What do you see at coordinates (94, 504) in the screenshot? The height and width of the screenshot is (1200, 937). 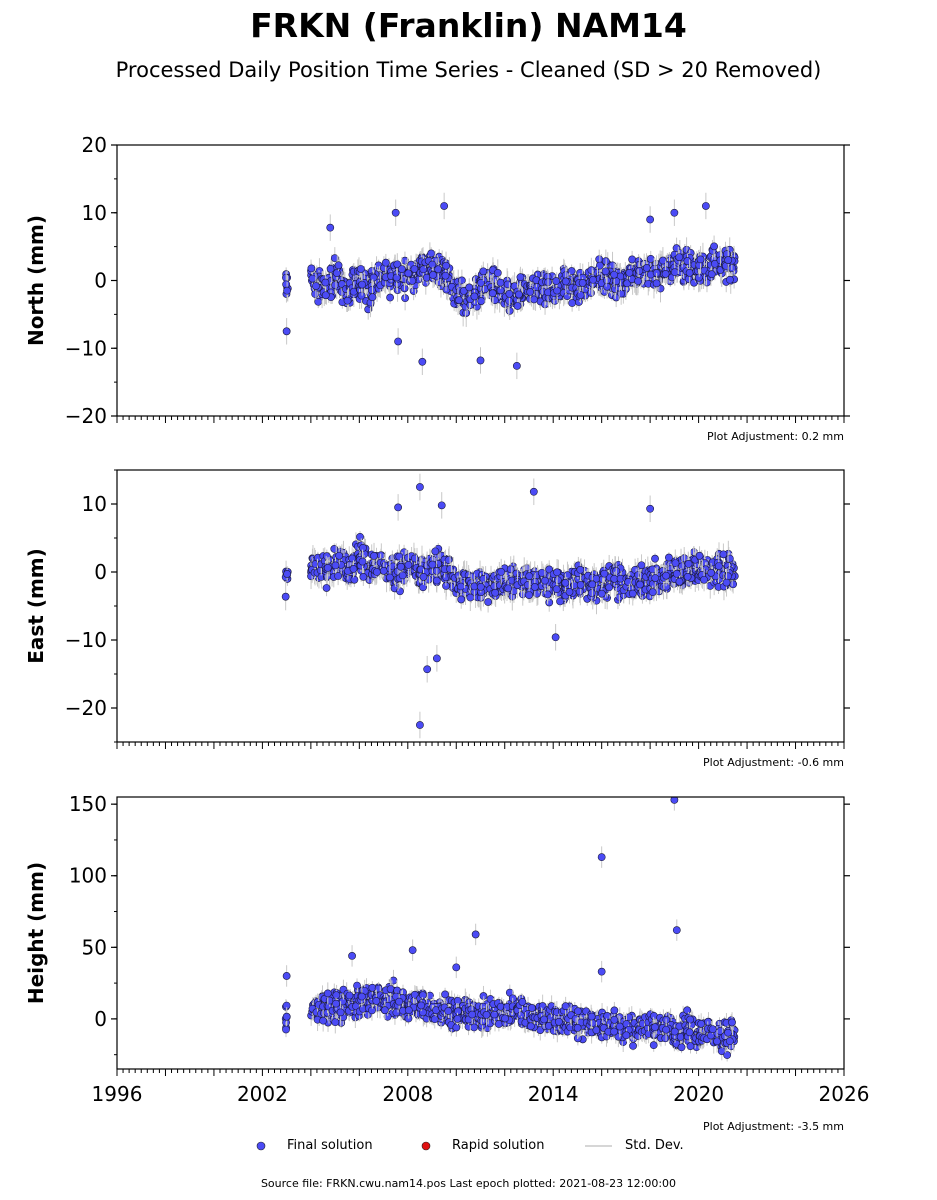 I see `y-tick-label: 10` at bounding box center [94, 504].